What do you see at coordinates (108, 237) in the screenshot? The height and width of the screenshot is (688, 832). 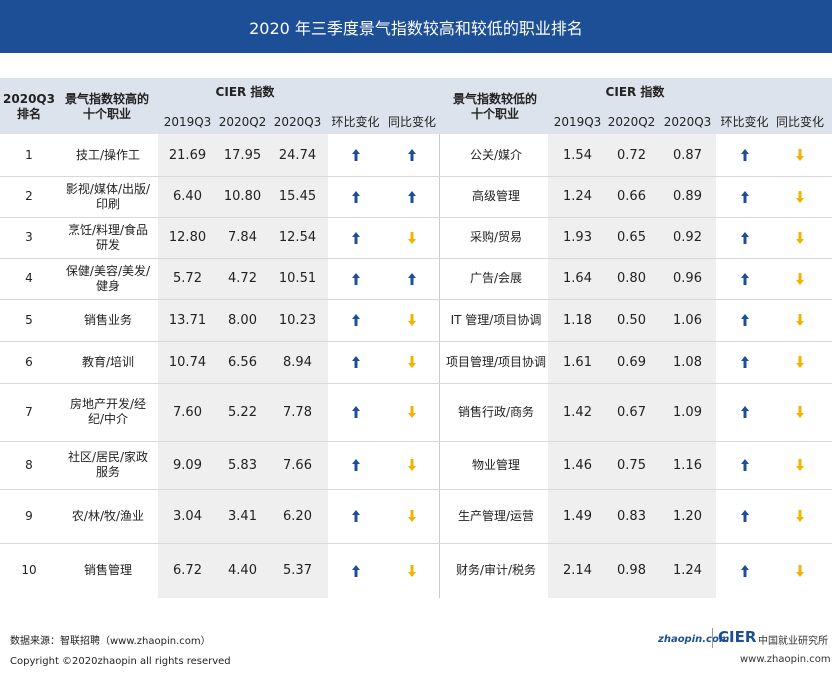 I see `high-occupation: 烹饪/料理/食品研发` at bounding box center [108, 237].